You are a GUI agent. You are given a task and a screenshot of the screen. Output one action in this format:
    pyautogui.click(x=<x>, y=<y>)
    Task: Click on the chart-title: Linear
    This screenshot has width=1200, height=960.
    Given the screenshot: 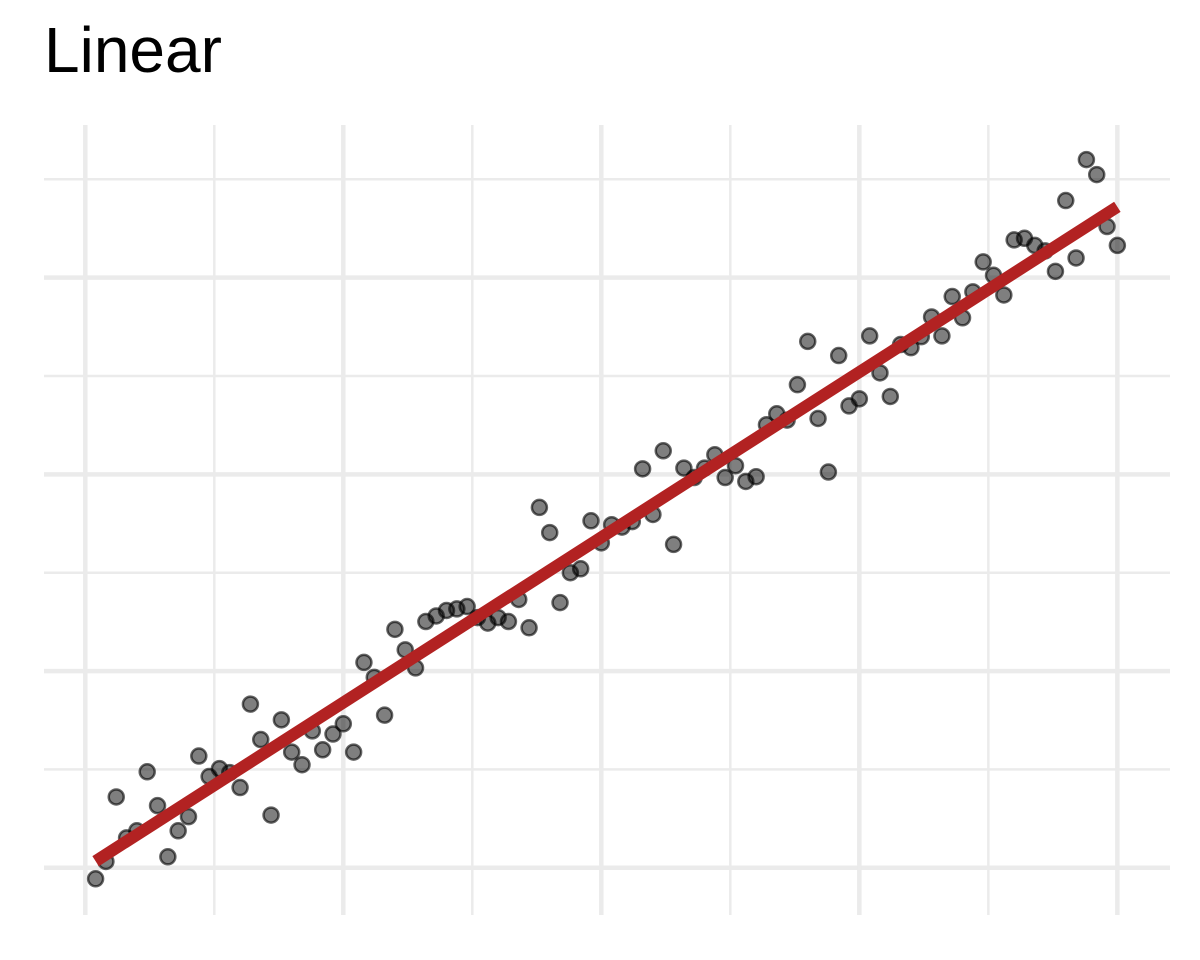 What is the action you would take?
    pyautogui.click(x=133, y=50)
    